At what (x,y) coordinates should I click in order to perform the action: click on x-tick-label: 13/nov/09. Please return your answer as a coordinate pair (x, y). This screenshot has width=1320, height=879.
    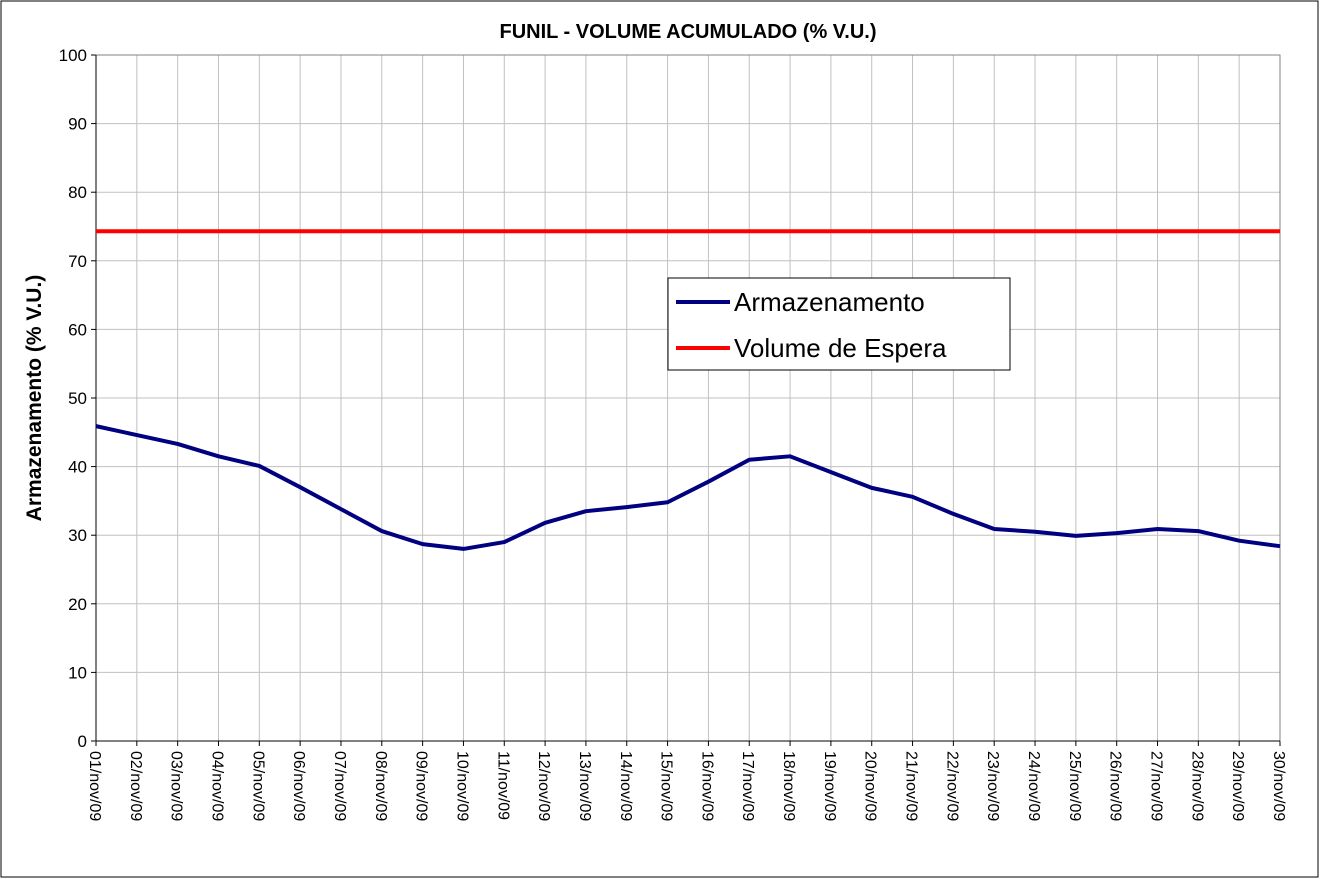
    Looking at the image, I should click on (584, 786).